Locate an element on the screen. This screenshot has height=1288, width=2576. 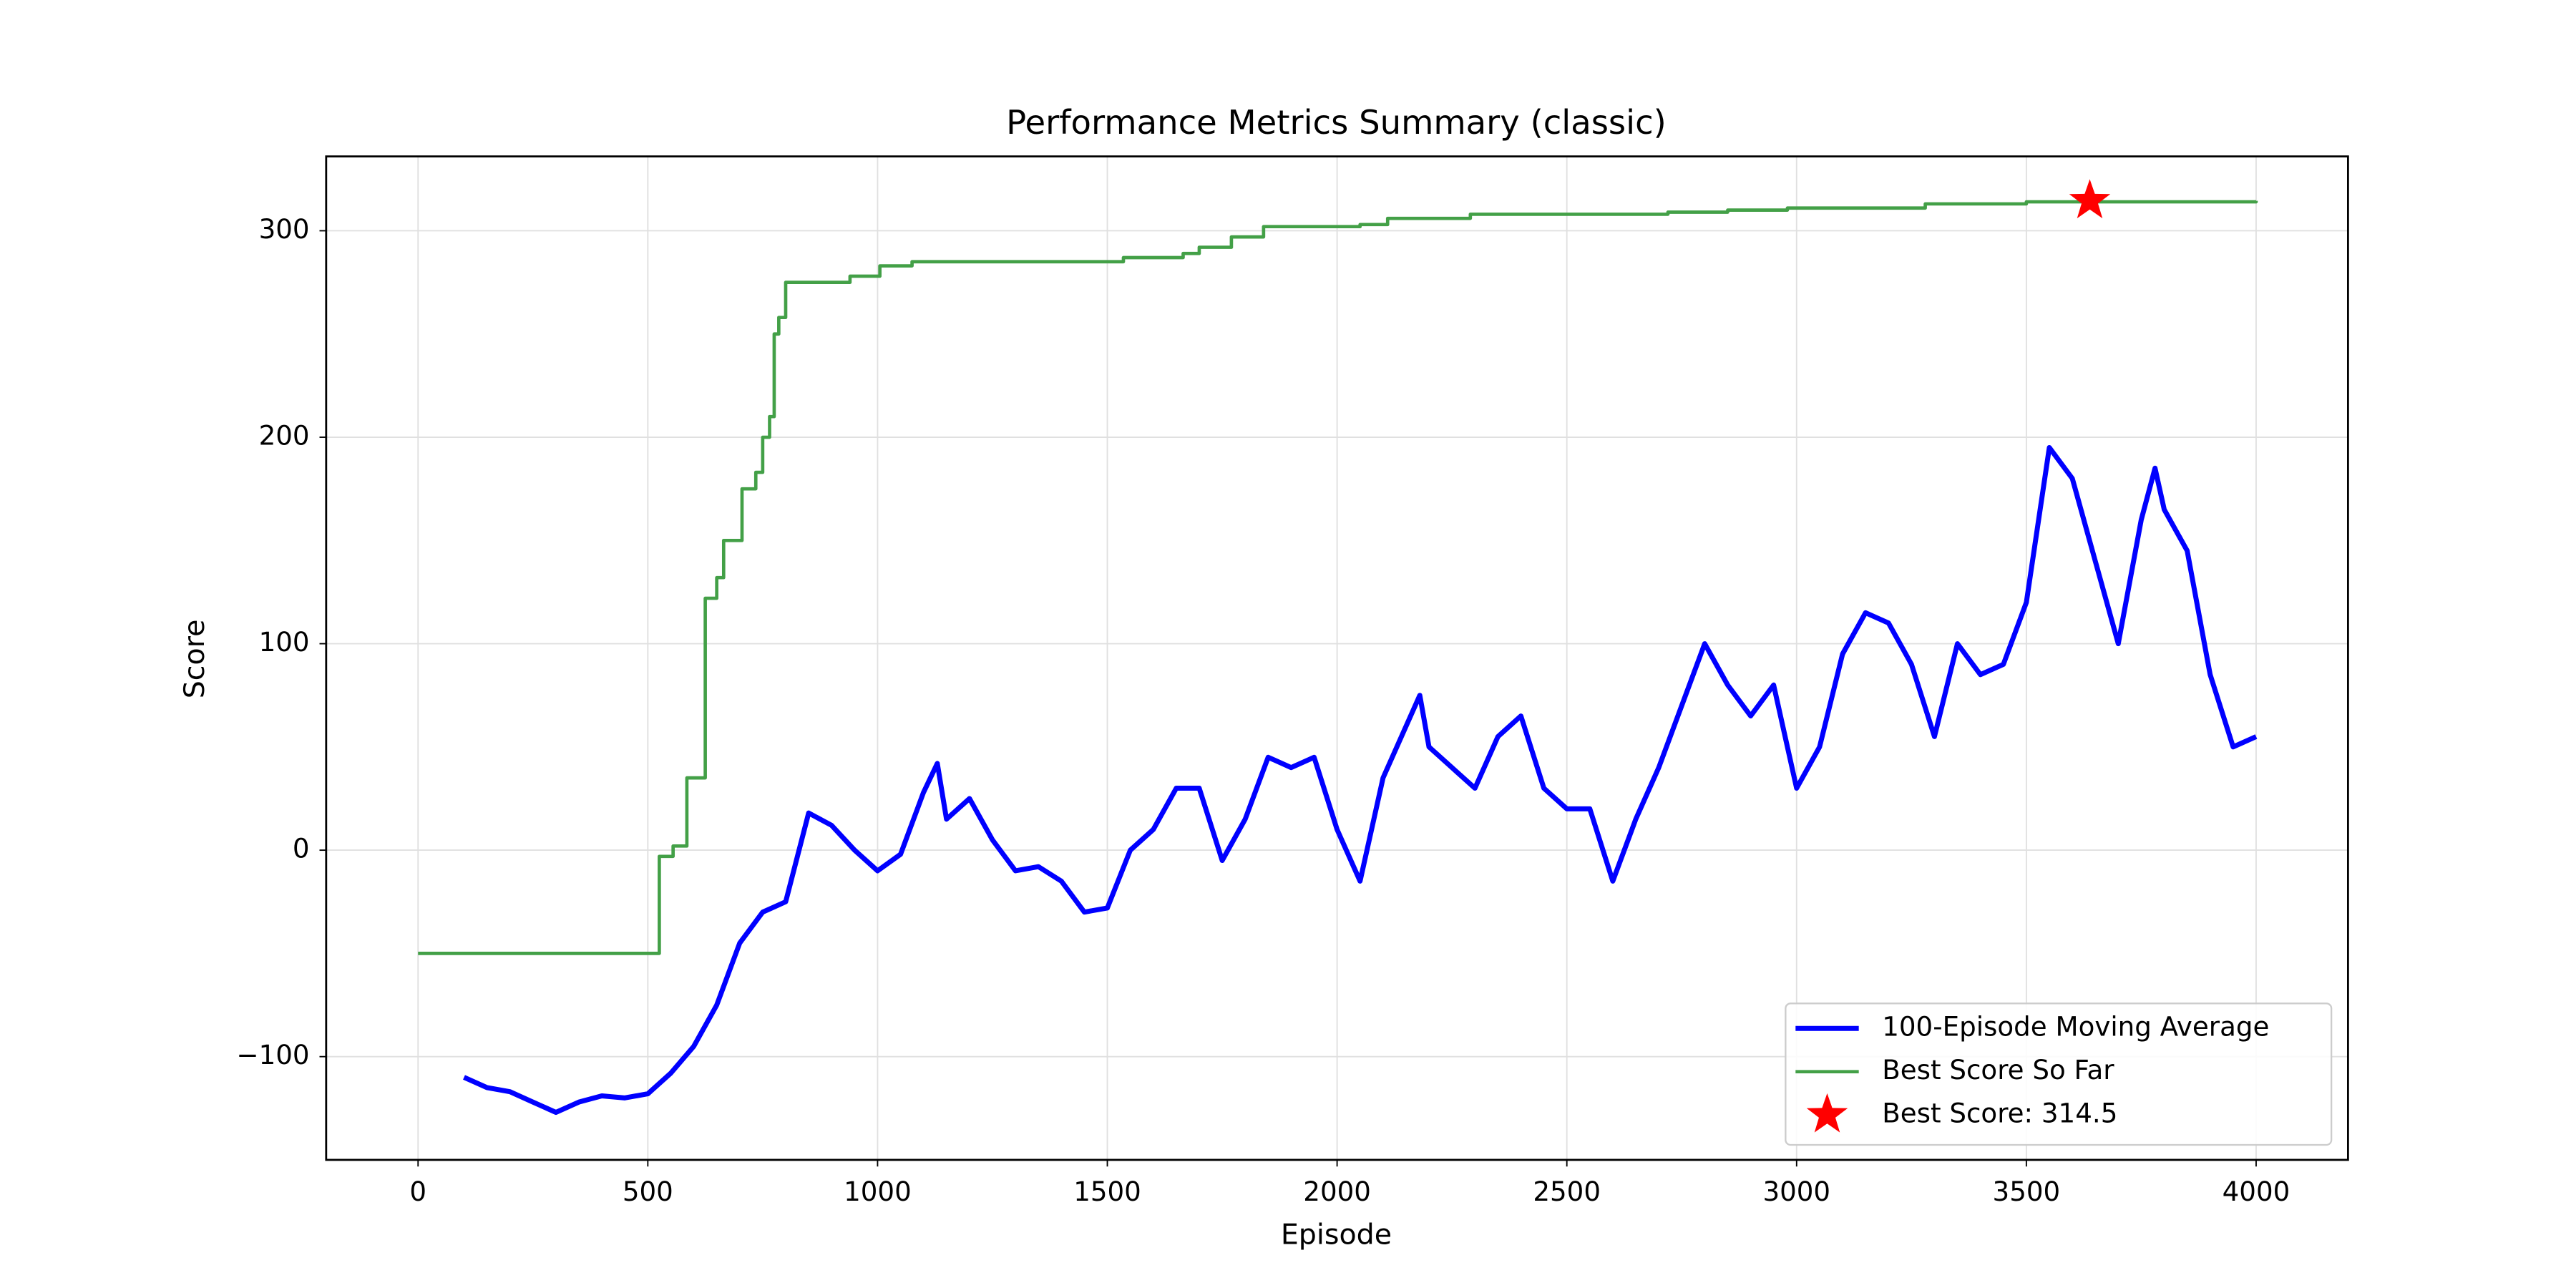
legend-marker is located at coordinates (1827, 1113).